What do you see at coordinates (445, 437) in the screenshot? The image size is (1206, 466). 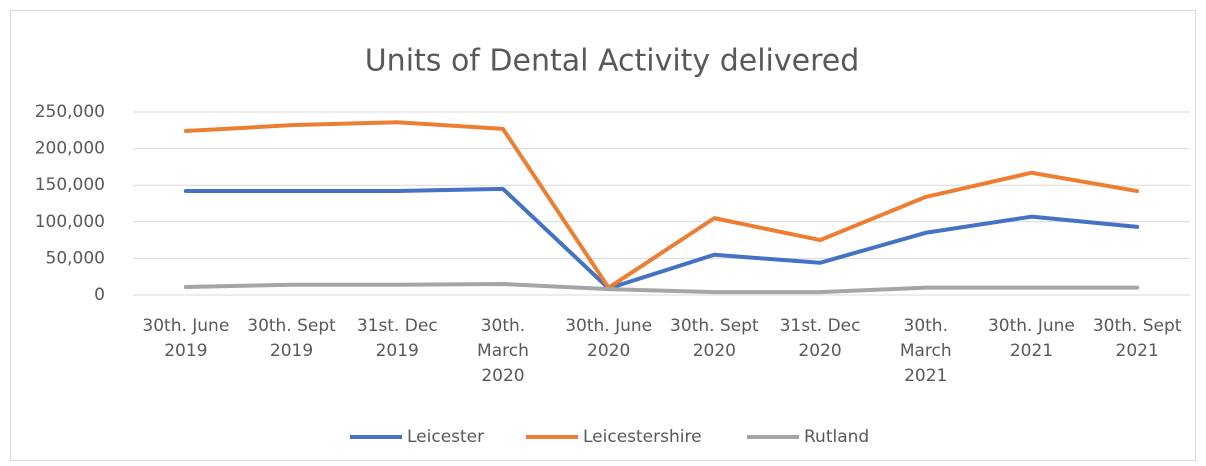 I see `legend-label: Leicester` at bounding box center [445, 437].